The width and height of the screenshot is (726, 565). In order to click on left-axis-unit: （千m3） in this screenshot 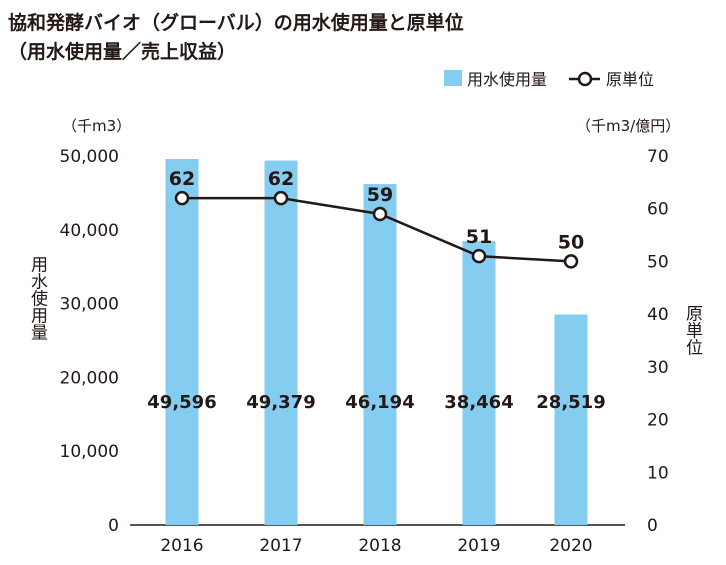, I will do `click(96, 126)`.